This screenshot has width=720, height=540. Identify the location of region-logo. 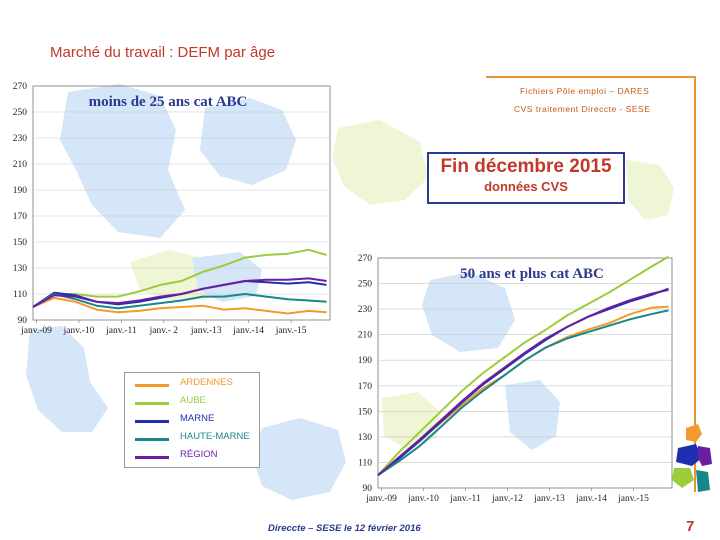
(692, 458).